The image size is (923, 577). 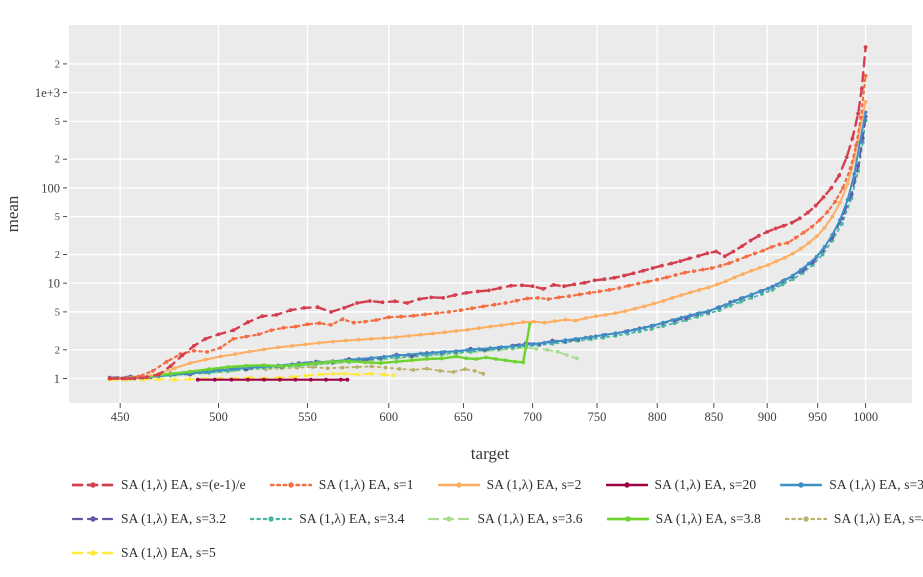 I want to click on legend-item-(e-1)/e: SA (1,λ) EA, s=(e-1)/e, so click(x=159, y=485).